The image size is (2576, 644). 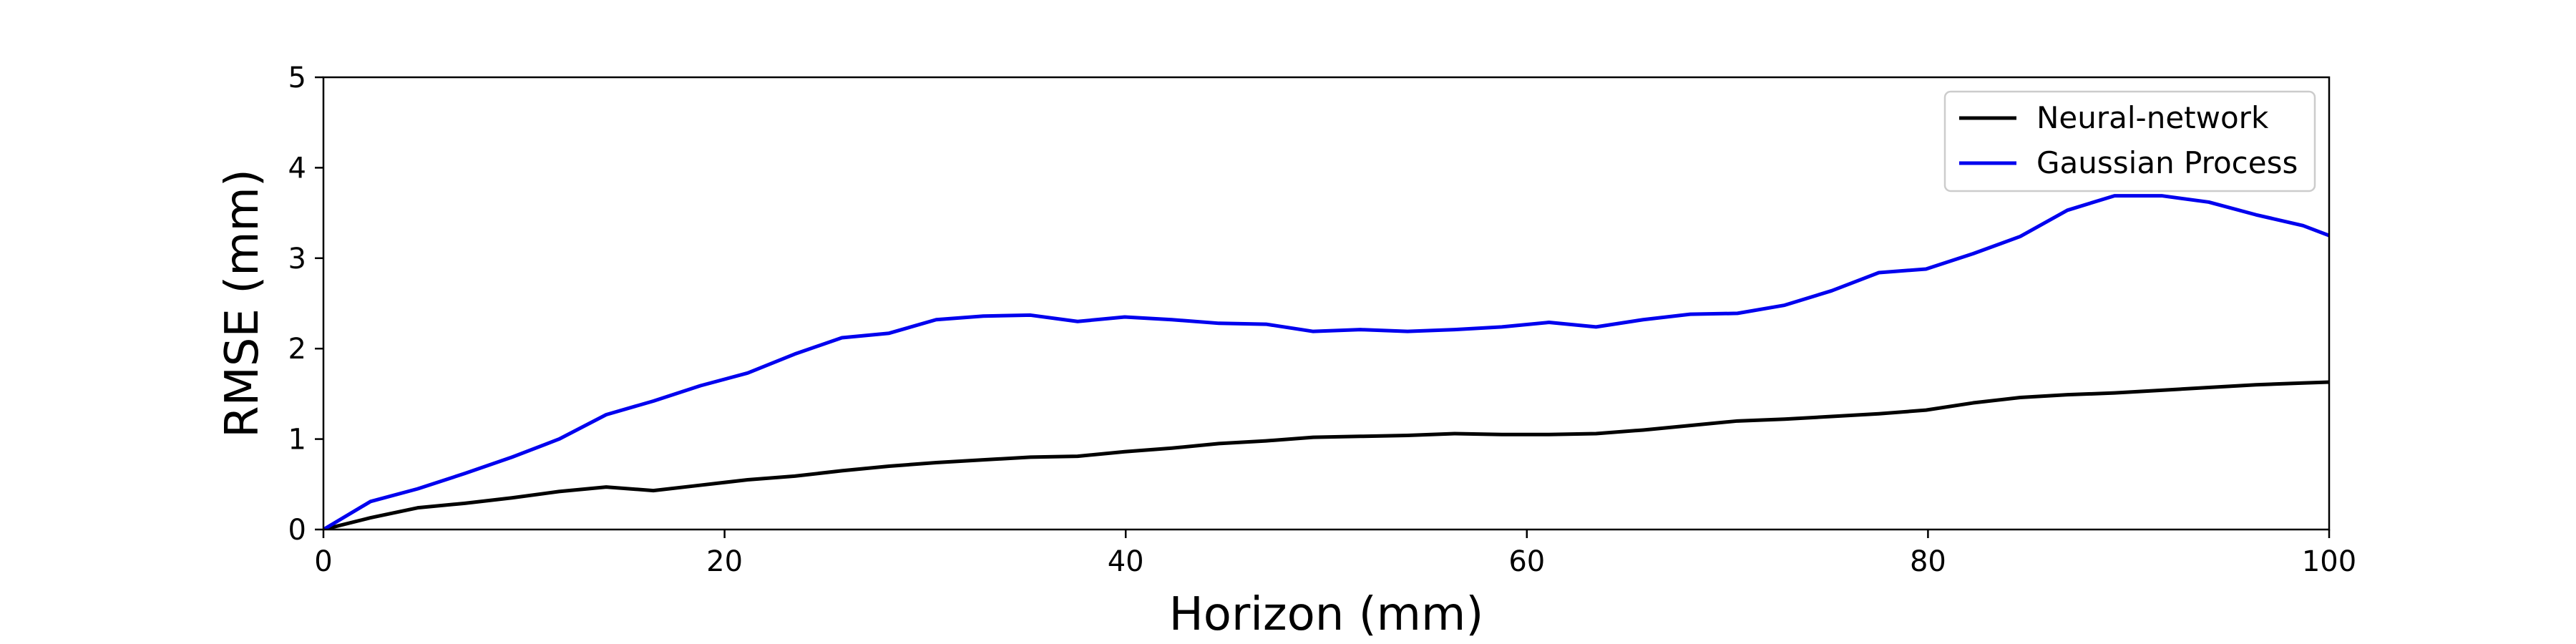 What do you see at coordinates (2167, 162) in the screenshot?
I see `legend-label-gaussian-process: Gaussian Process` at bounding box center [2167, 162].